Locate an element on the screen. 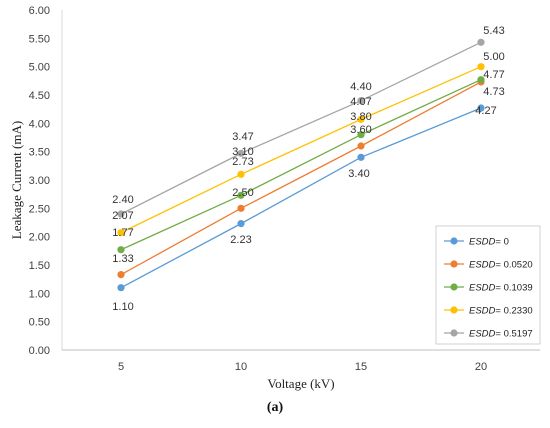 Image resolution: width=550 pixels, height=428 pixels. data-label: 2.50 is located at coordinates (242, 193).